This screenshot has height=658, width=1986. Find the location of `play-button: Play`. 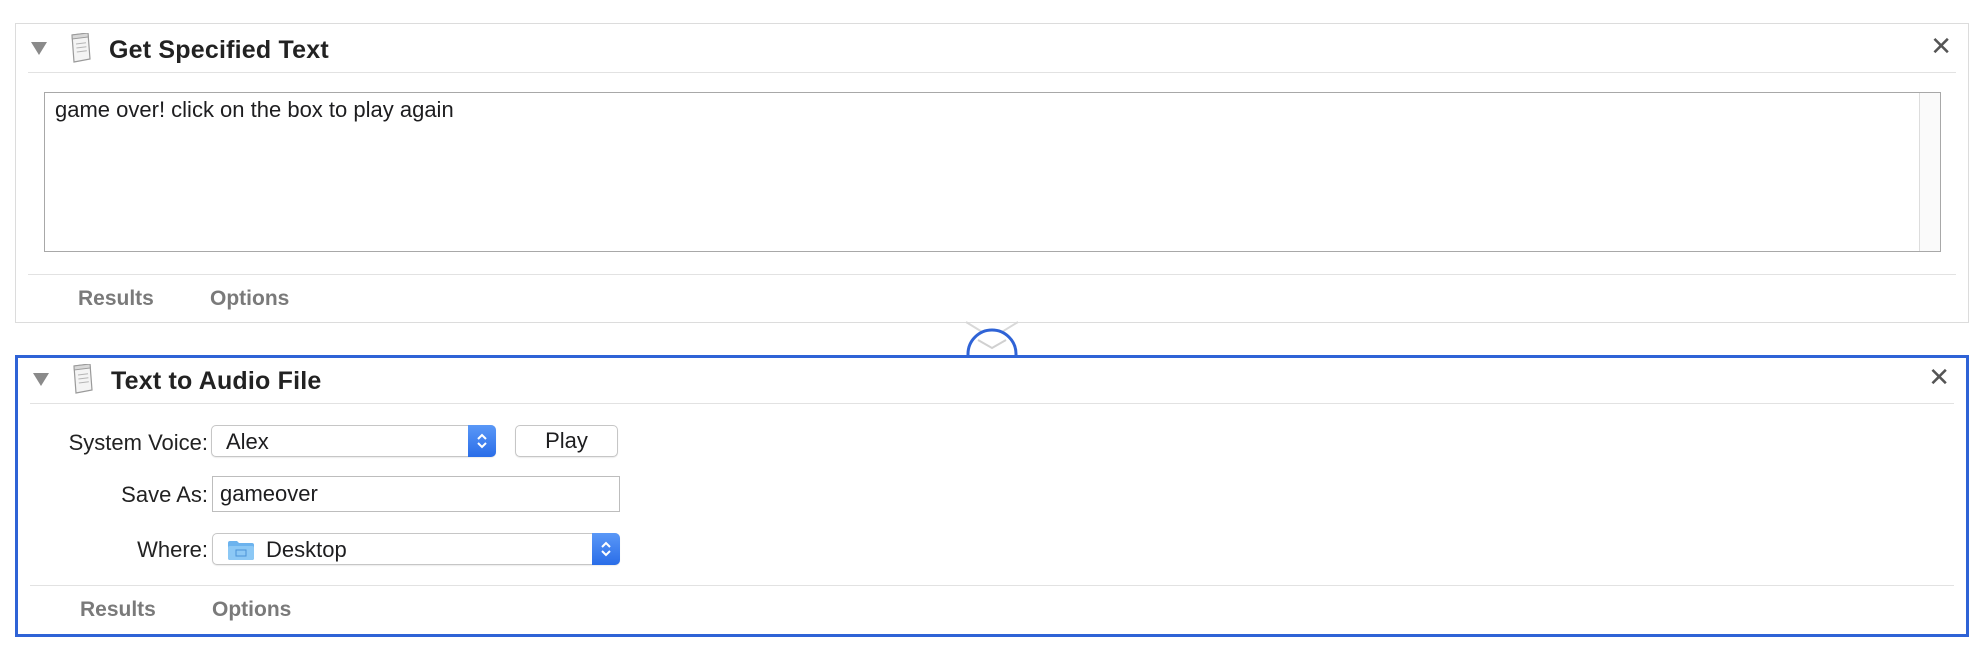

play-button: Play is located at coordinates (566, 441).